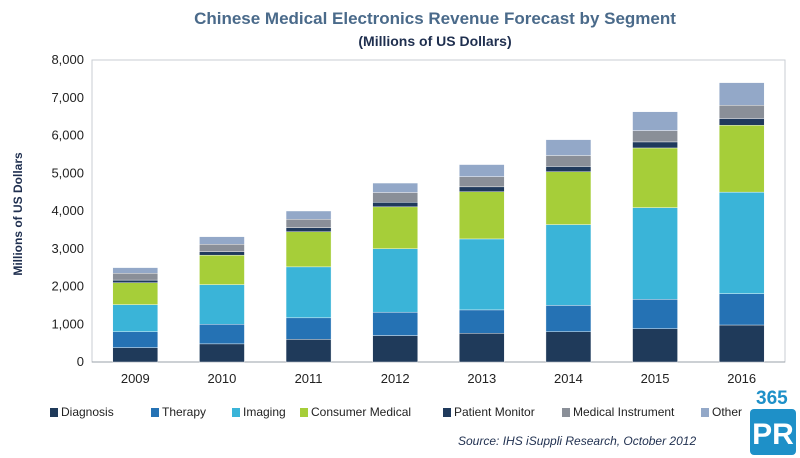  I want to click on x-tick-label: 2013, so click(481, 378).